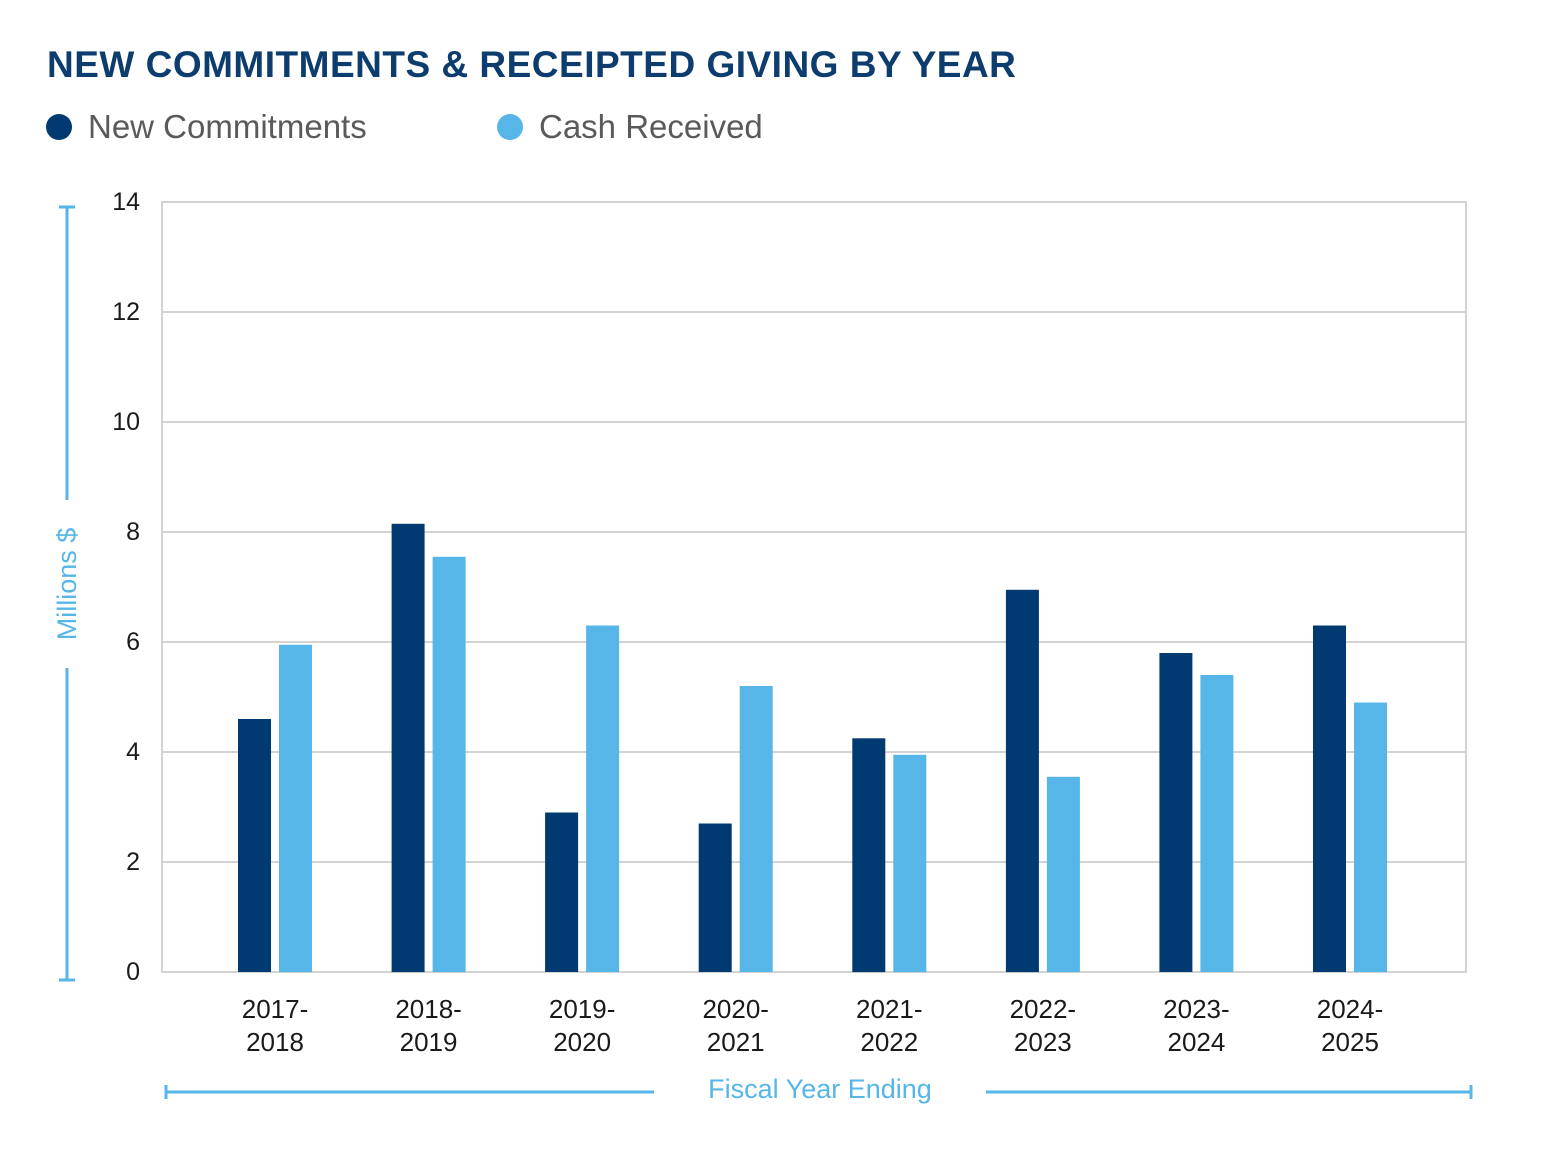 This screenshot has width=1546, height=1156. What do you see at coordinates (133, 752) in the screenshot?
I see `y-tick-label: 4` at bounding box center [133, 752].